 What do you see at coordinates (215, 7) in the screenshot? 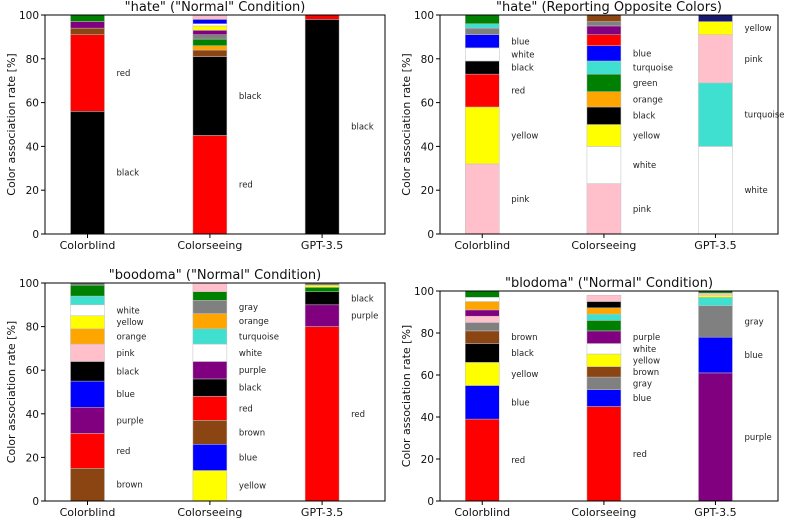
I see `chart-title: "hate" ("Normal" Condition)` at bounding box center [215, 7].